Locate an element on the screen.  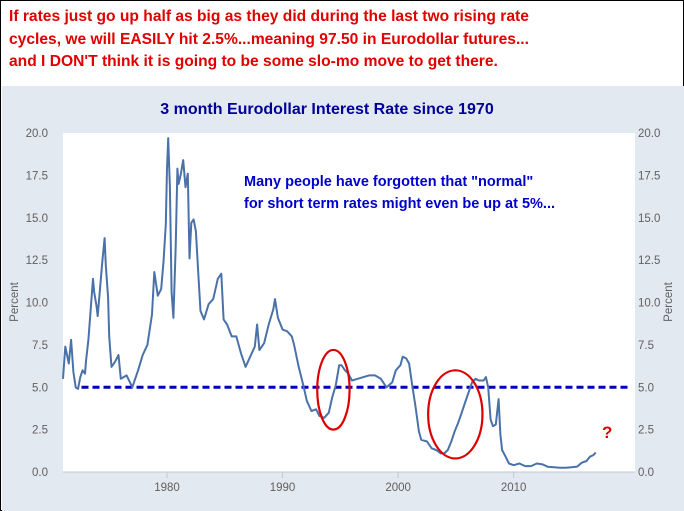
highlight-ellipses is located at coordinates (400, 404).